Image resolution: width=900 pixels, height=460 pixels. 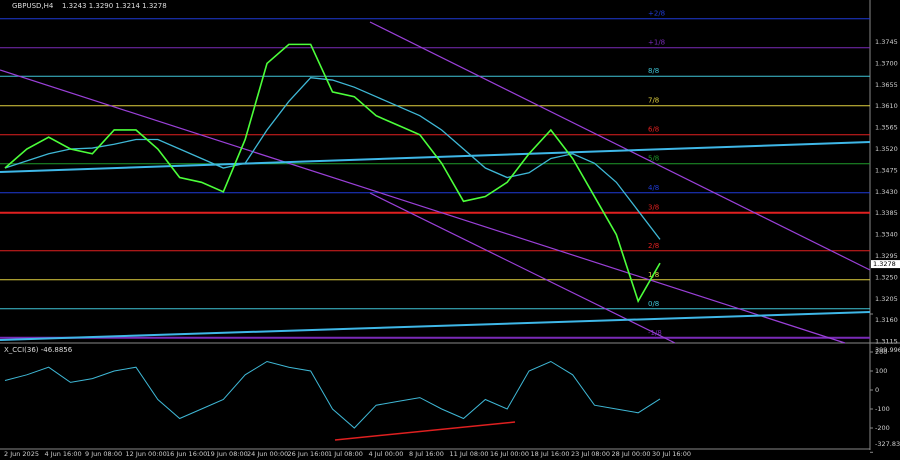 What do you see at coordinates (886, 85) in the screenshot?
I see `price-label: 1.3655` at bounding box center [886, 85].